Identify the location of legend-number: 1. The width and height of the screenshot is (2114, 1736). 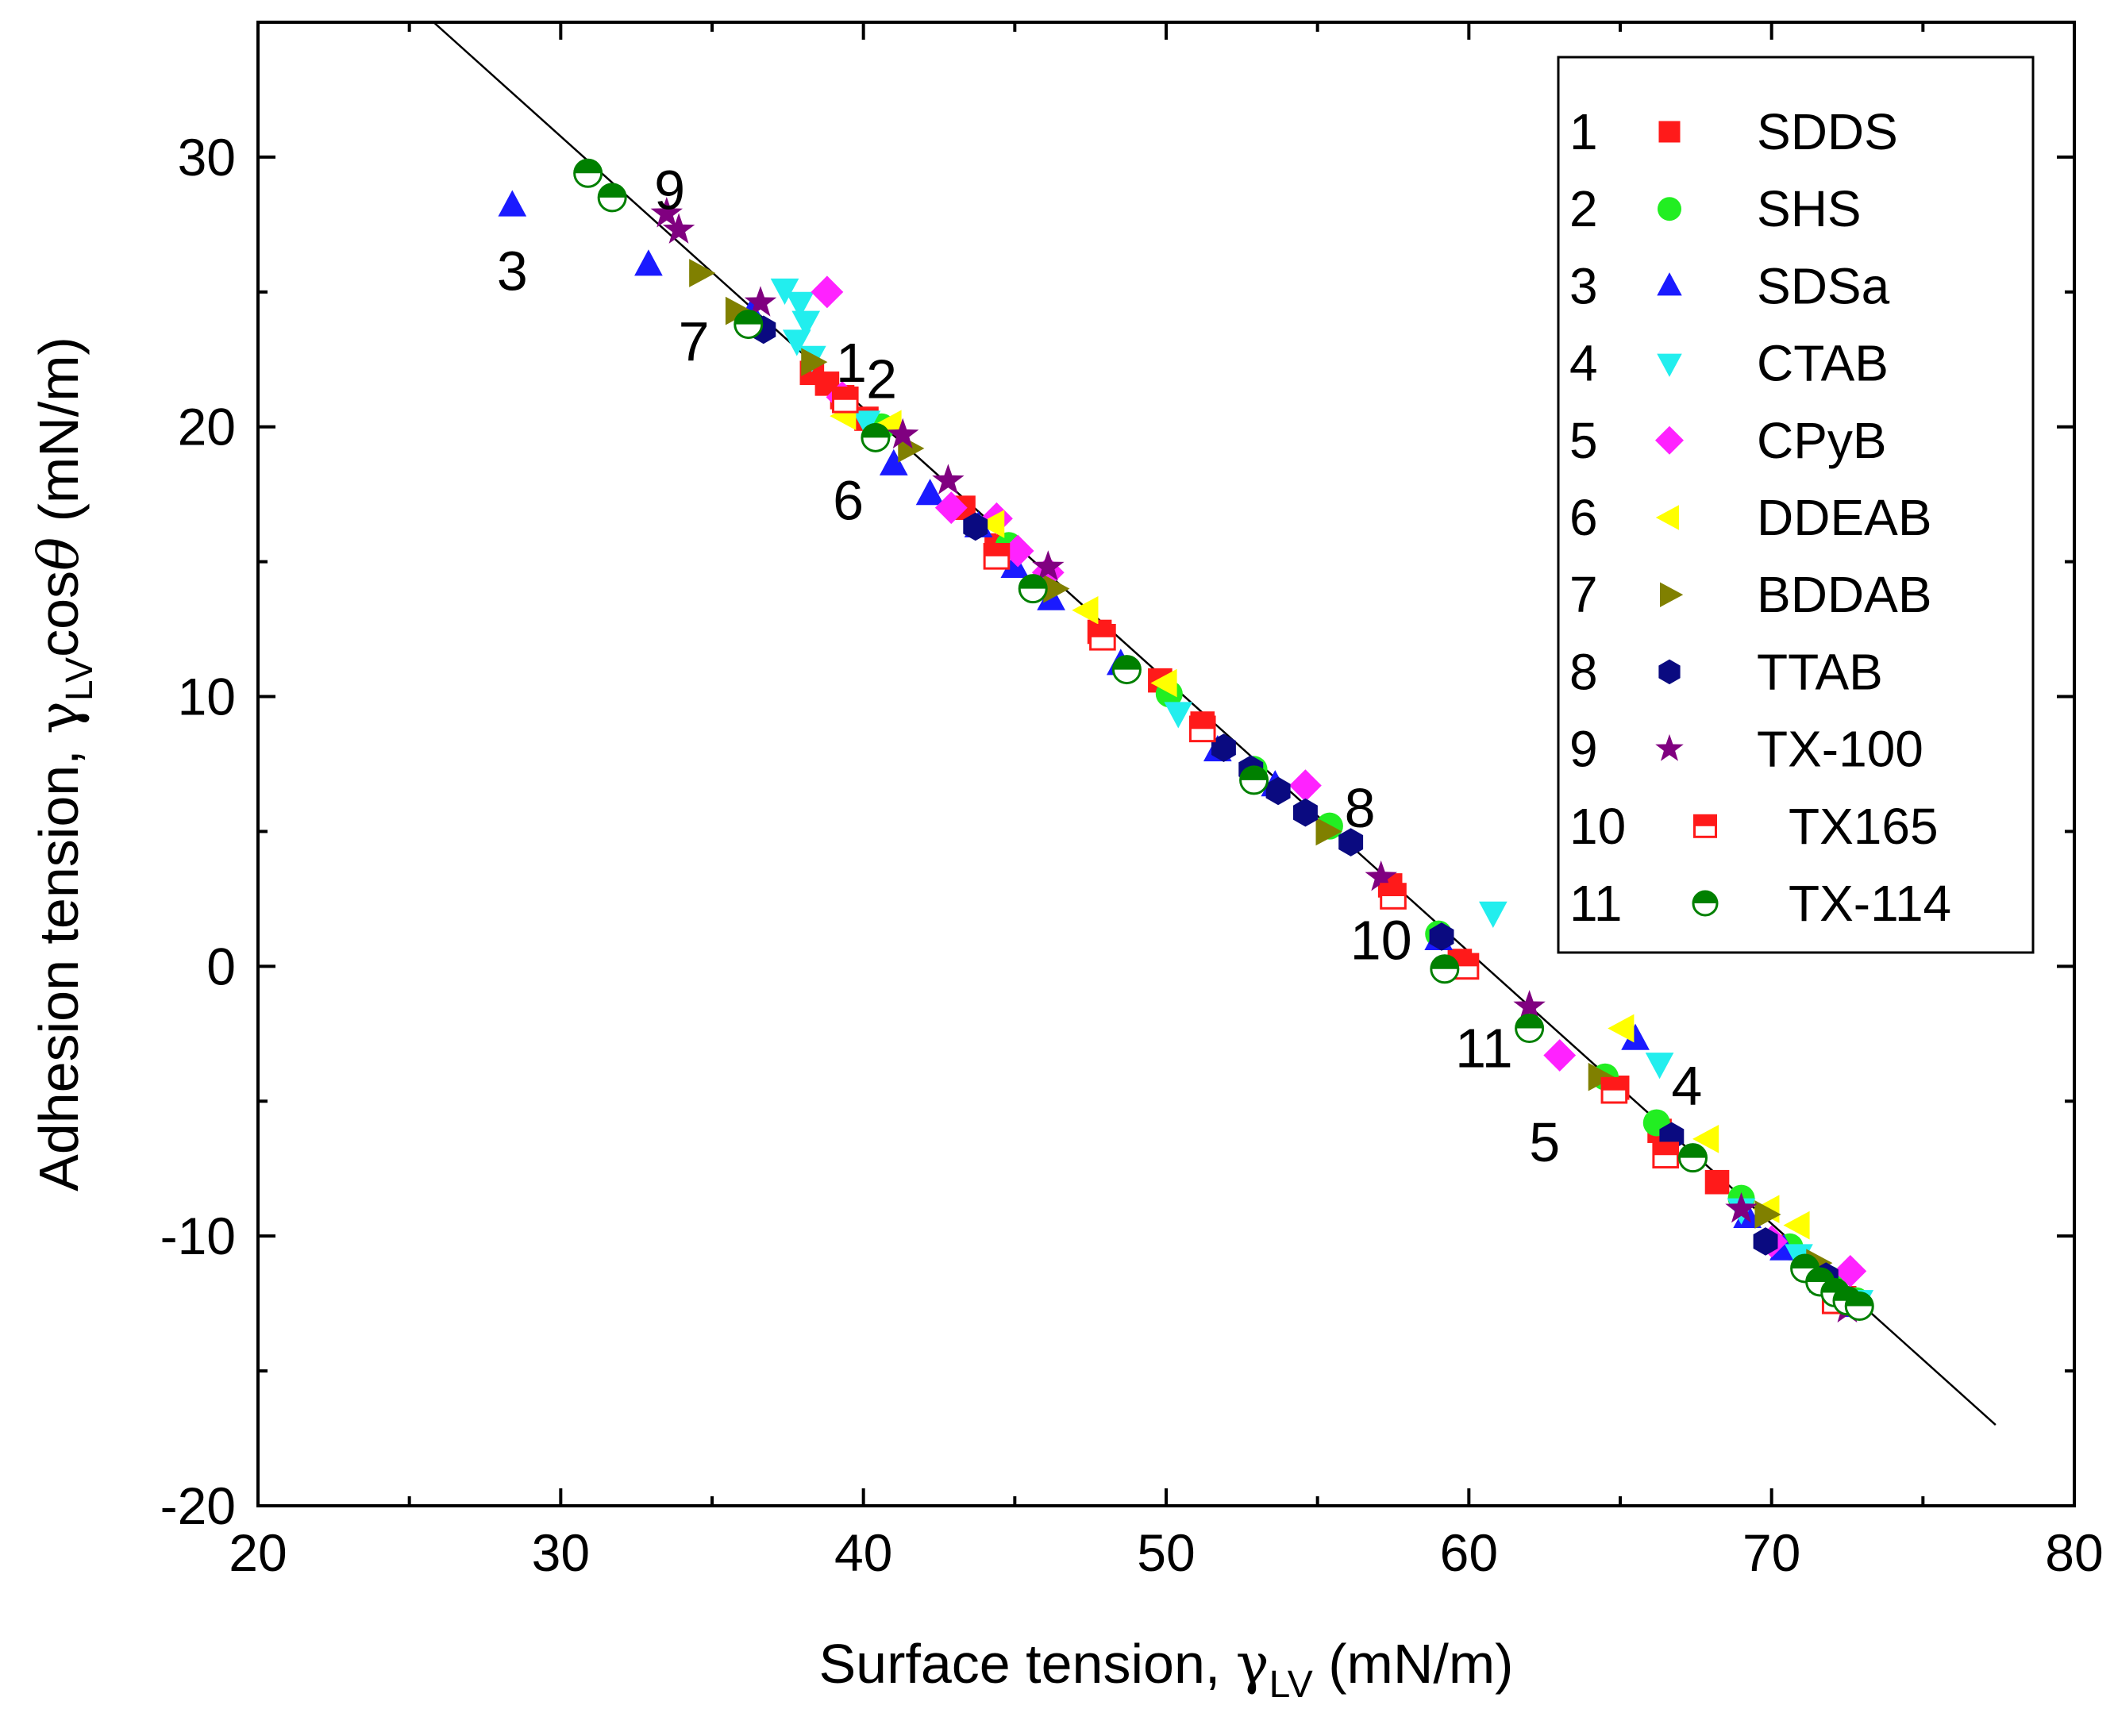
(1583, 131).